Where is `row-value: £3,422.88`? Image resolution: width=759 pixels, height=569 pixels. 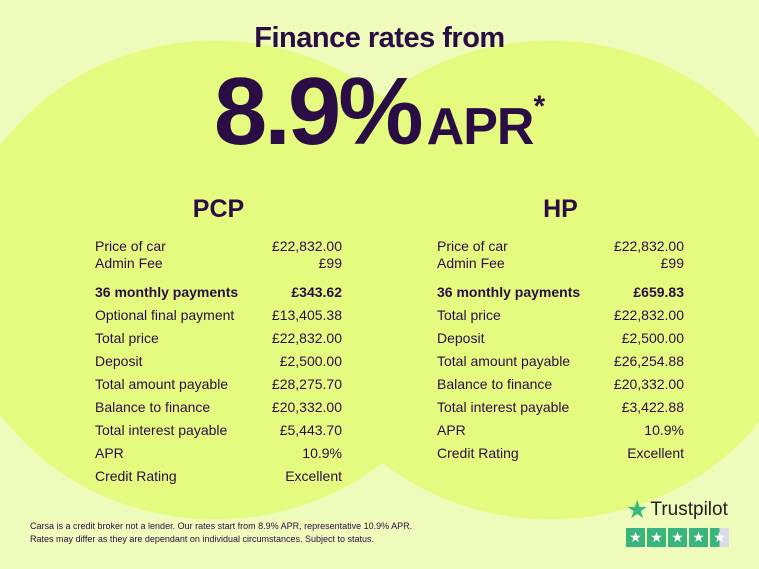
row-value: £3,422.88 is located at coordinates (652, 407).